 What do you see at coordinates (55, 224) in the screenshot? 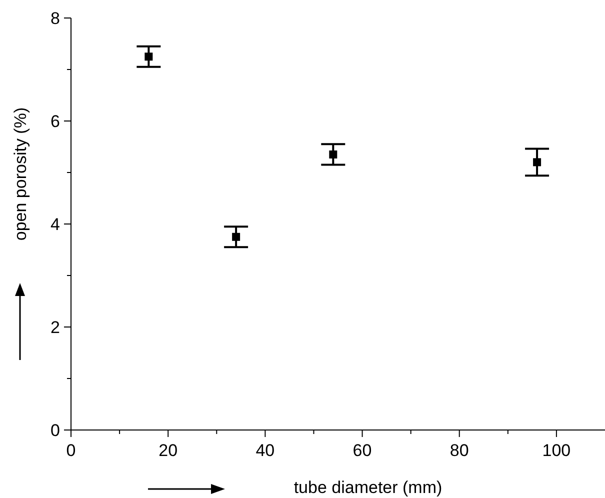
I see `y-tick-label: 4` at bounding box center [55, 224].